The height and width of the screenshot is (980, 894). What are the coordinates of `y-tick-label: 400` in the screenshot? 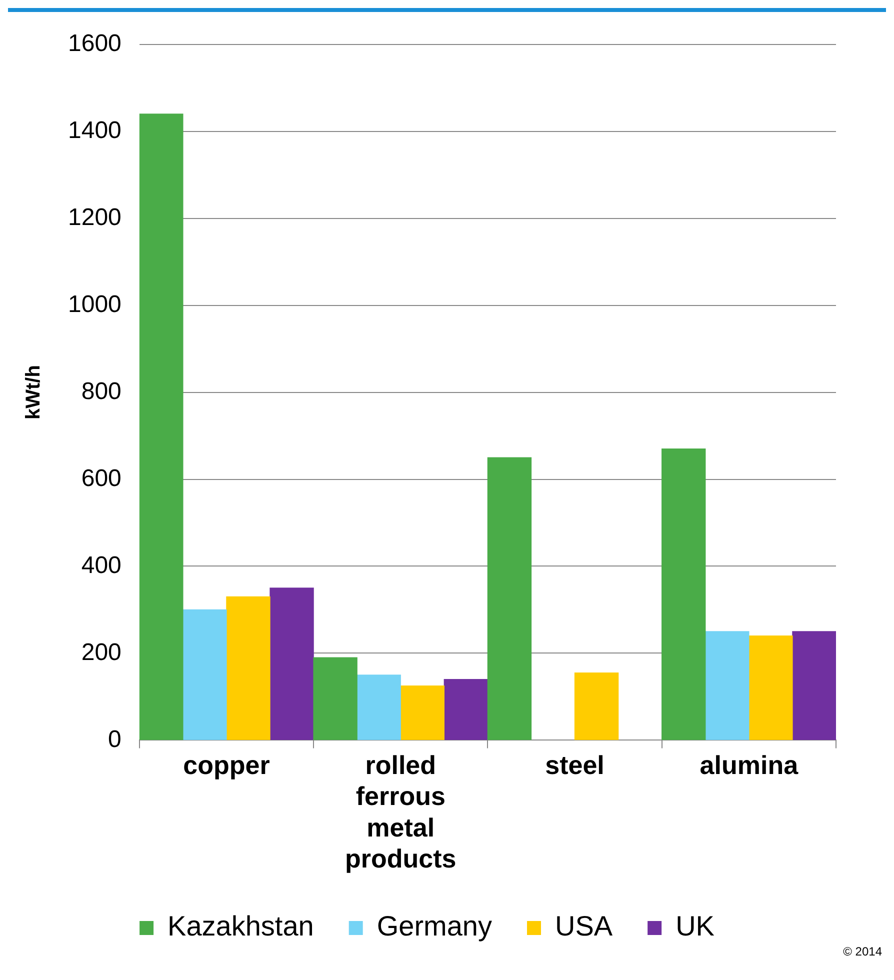 It's located at (101, 565).